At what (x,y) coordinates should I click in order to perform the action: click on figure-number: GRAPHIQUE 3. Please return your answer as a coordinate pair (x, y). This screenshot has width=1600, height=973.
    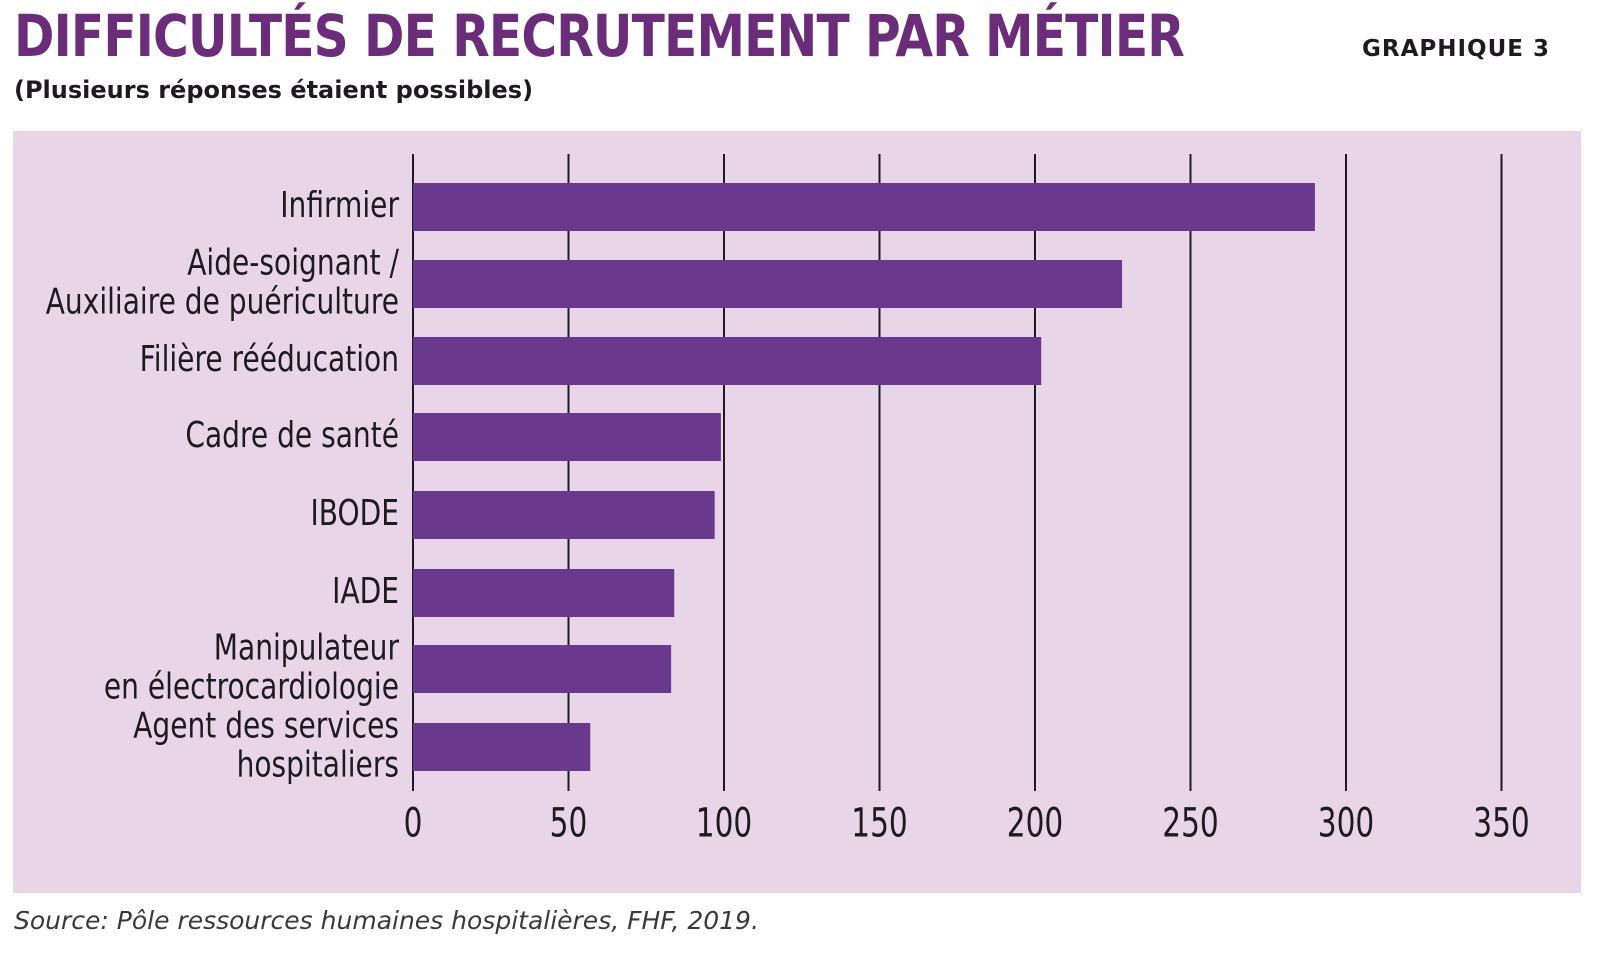
    Looking at the image, I should click on (1456, 49).